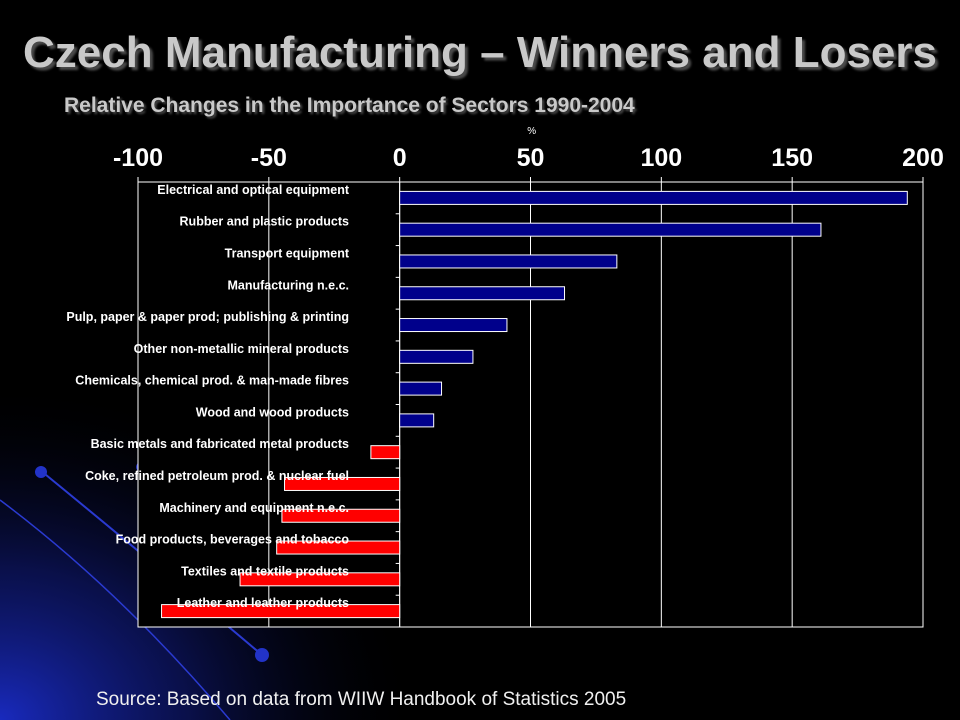 This screenshot has height=720, width=960. Describe the element at coordinates (287, 253) in the screenshot. I see `category-label: Transport equipment` at that location.